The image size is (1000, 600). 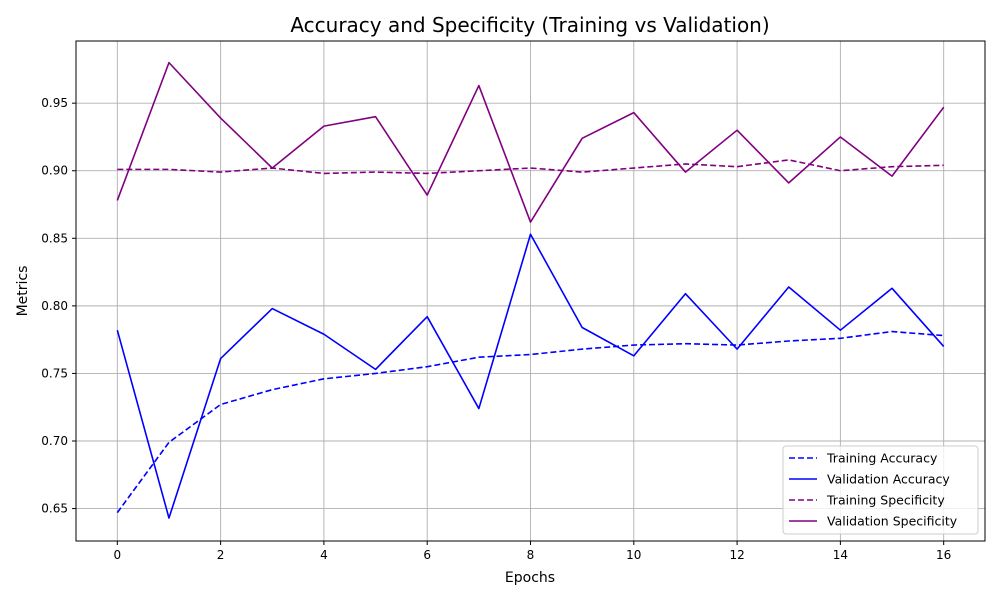 What do you see at coordinates (221, 555) in the screenshot?
I see `x-tick-label: 2` at bounding box center [221, 555].